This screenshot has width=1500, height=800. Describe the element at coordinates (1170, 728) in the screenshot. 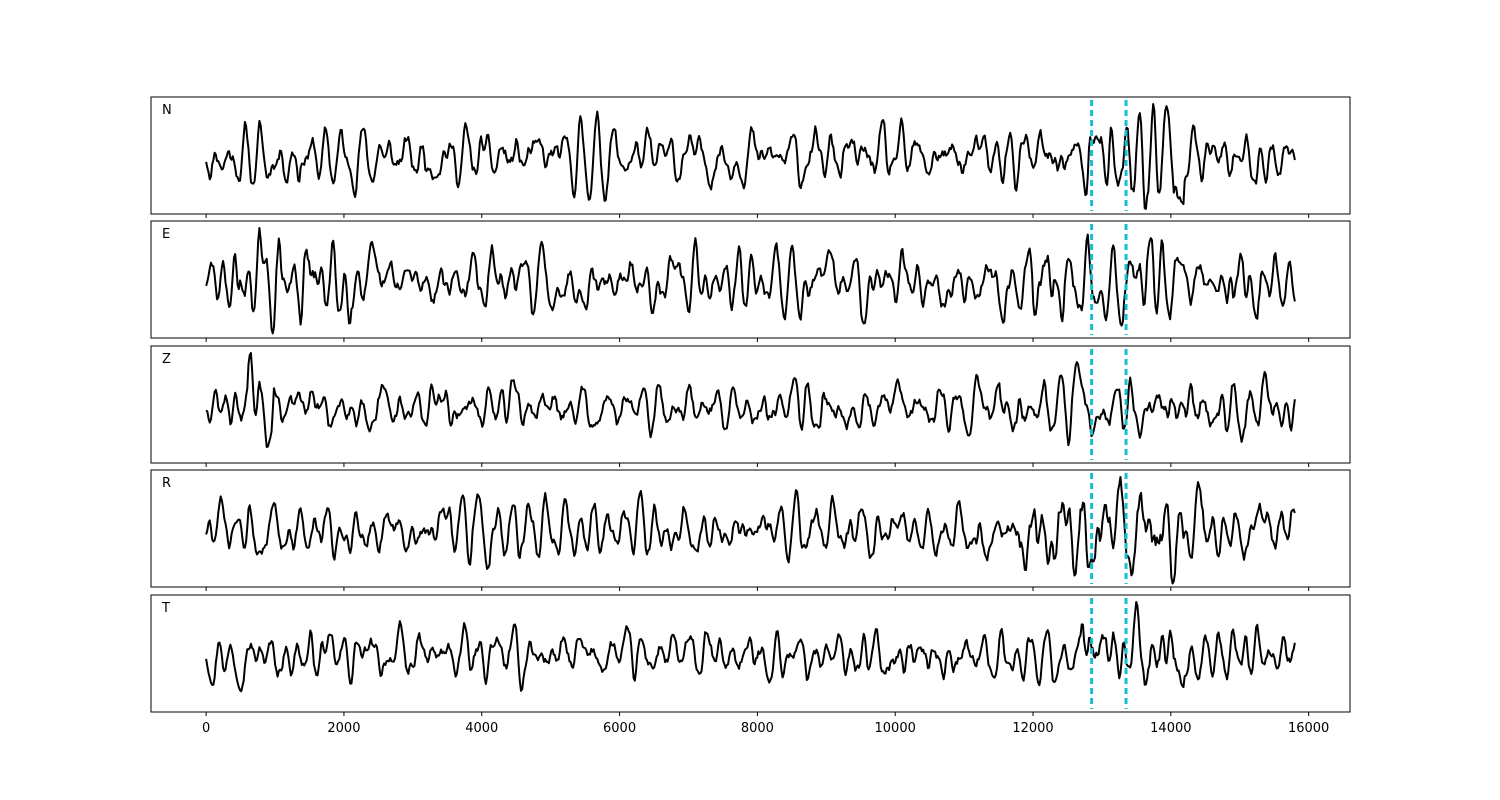

I see `x-tick-label: 14000` at that location.